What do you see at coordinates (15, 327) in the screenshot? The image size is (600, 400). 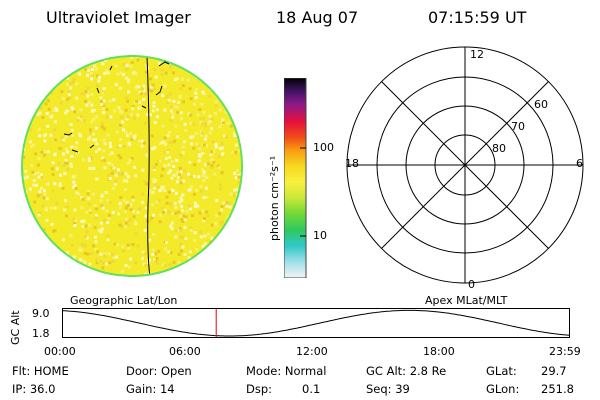 I see `orbit-ylabel: GC Alt` at bounding box center [15, 327].